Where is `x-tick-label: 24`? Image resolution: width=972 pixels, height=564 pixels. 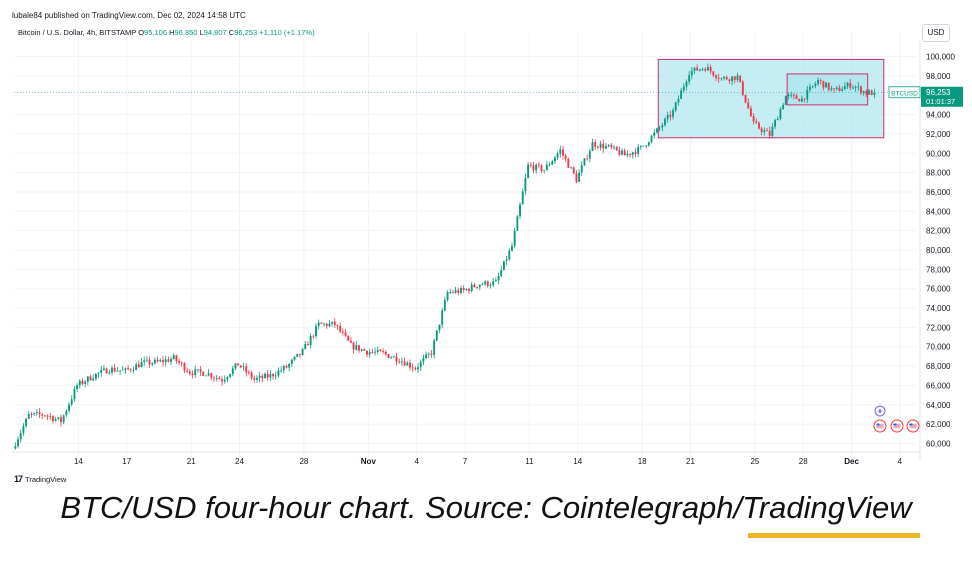
x-tick-label: 24 is located at coordinates (239, 461).